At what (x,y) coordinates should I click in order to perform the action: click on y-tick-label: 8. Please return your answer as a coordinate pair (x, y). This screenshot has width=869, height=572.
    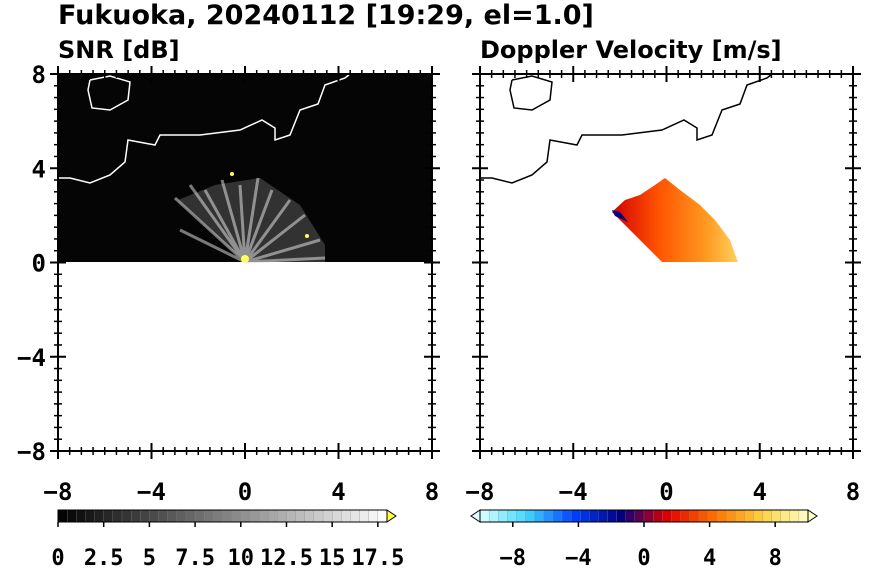
    Looking at the image, I should click on (39, 75).